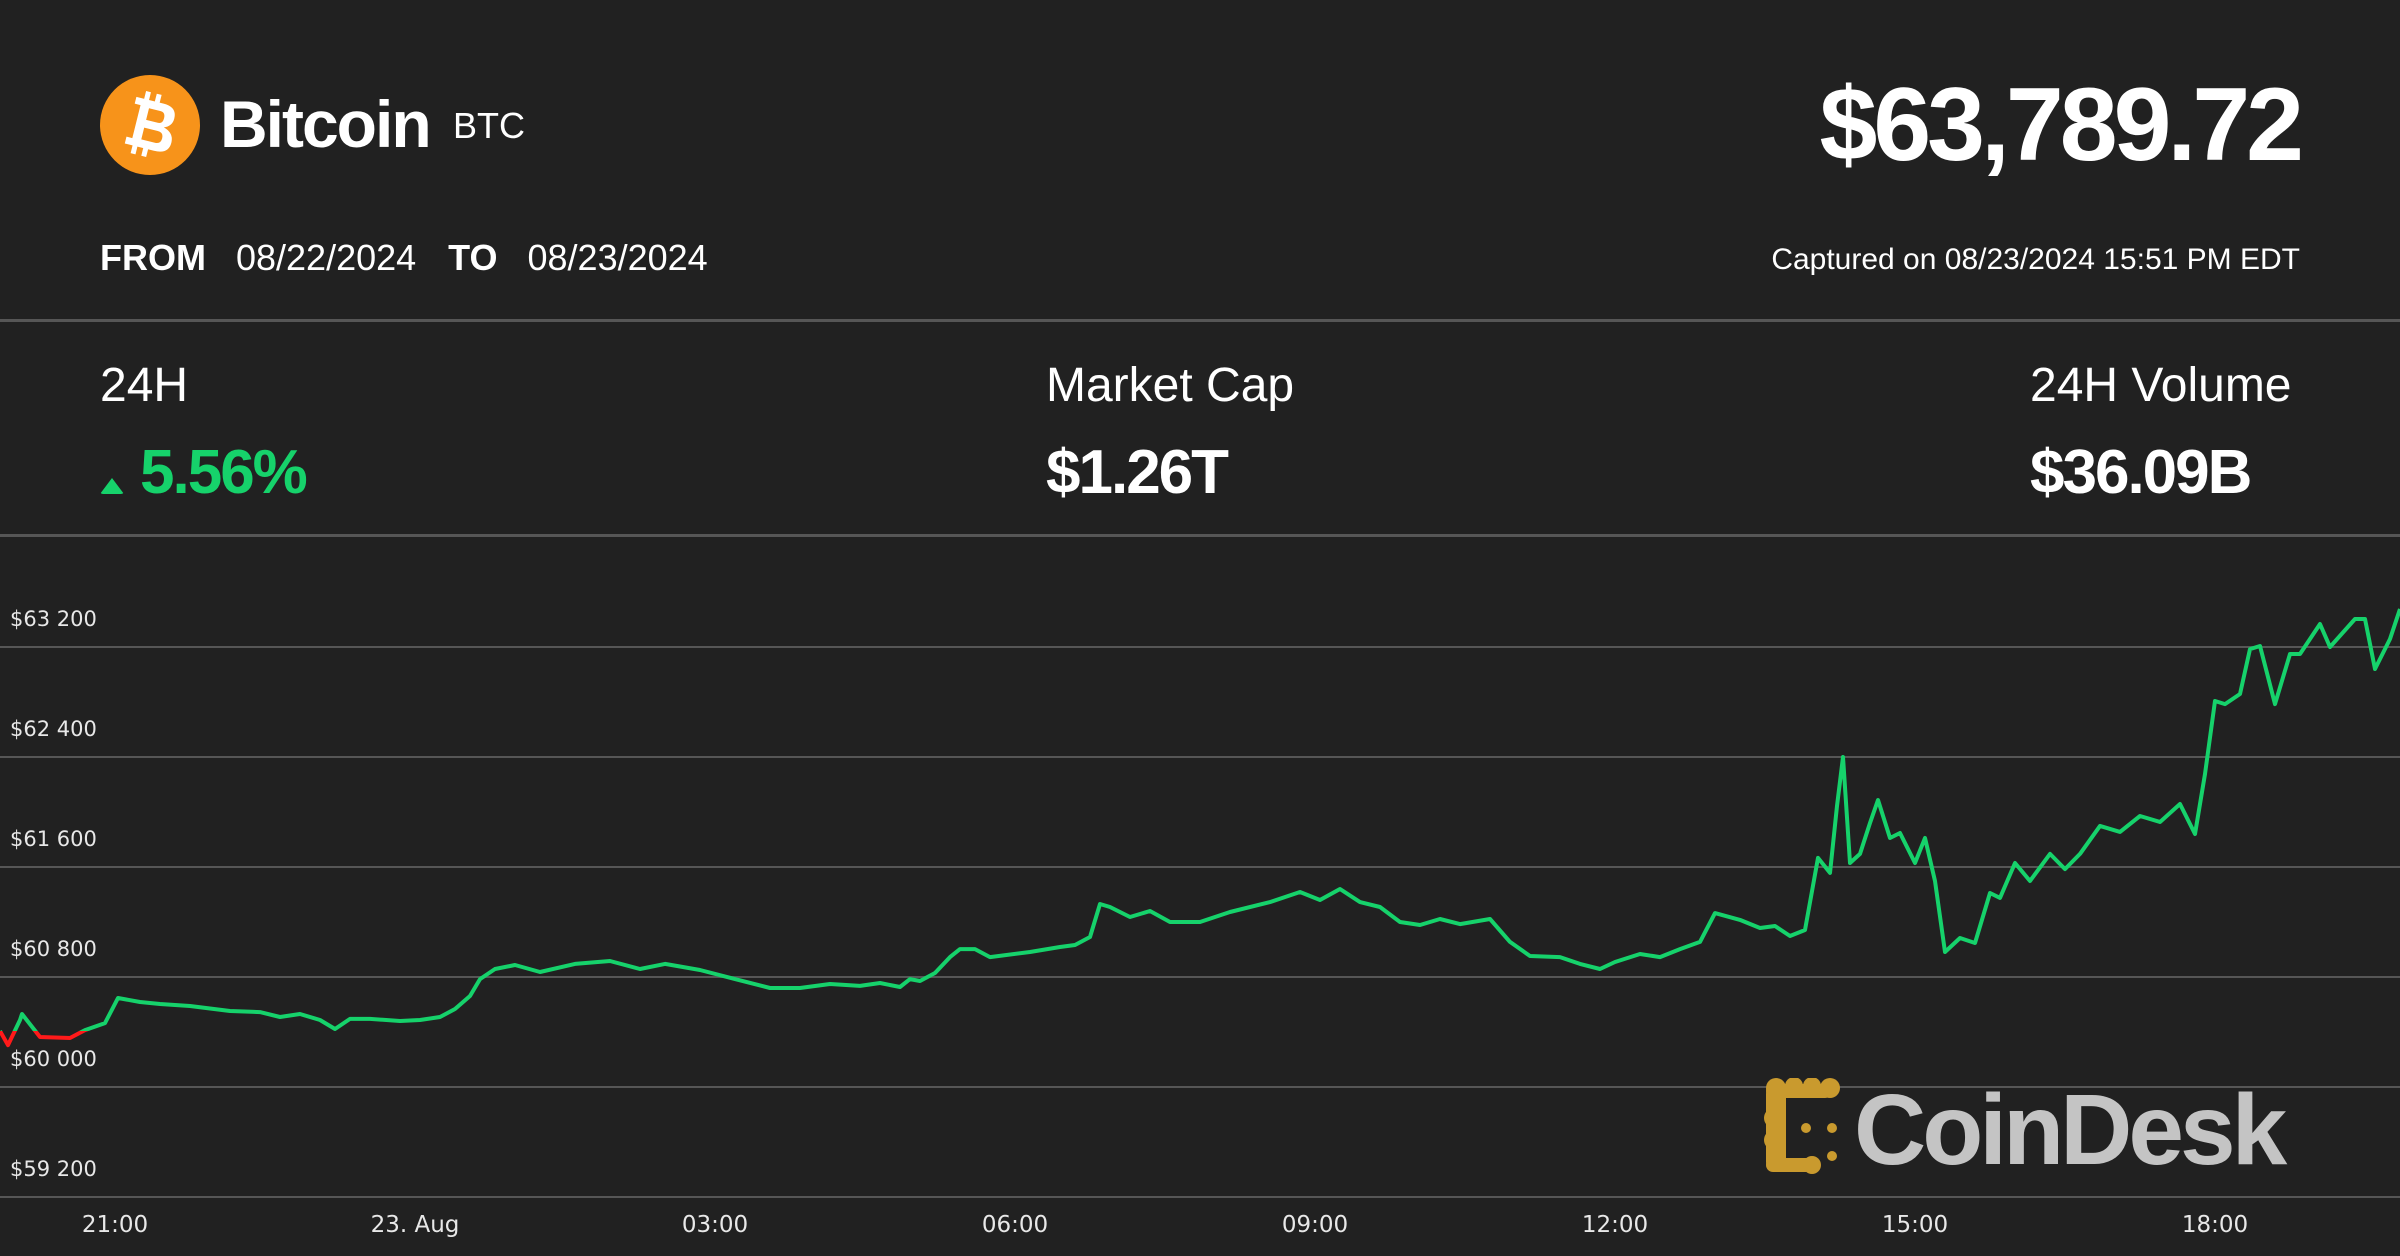 Image resolution: width=2400 pixels, height=1256 pixels. What do you see at coordinates (2161, 385) in the screenshot?
I see `volume-label: 24H Volume` at bounding box center [2161, 385].